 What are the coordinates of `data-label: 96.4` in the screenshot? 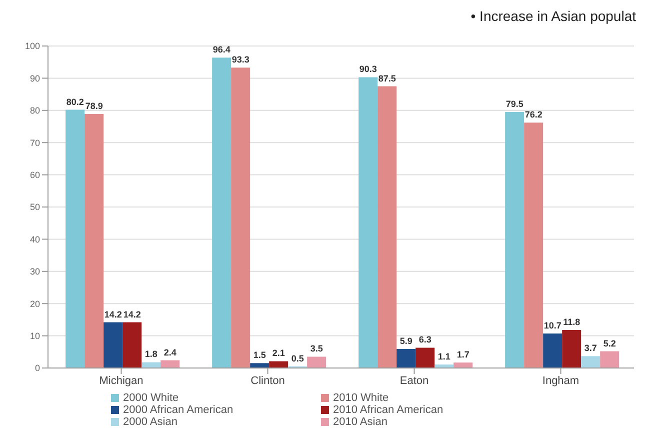 It's located at (221, 49).